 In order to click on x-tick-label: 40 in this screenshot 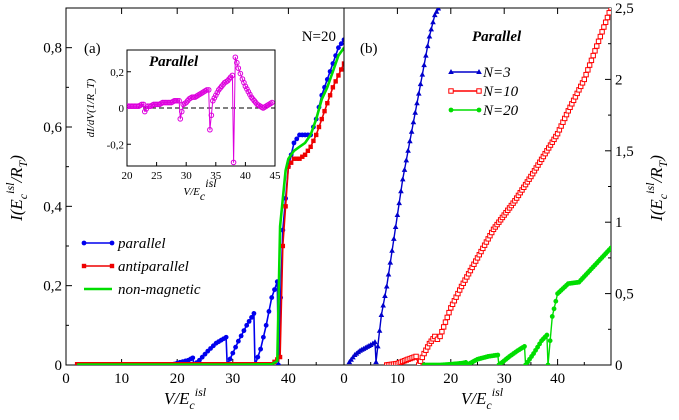, I will do `click(557, 379)`.